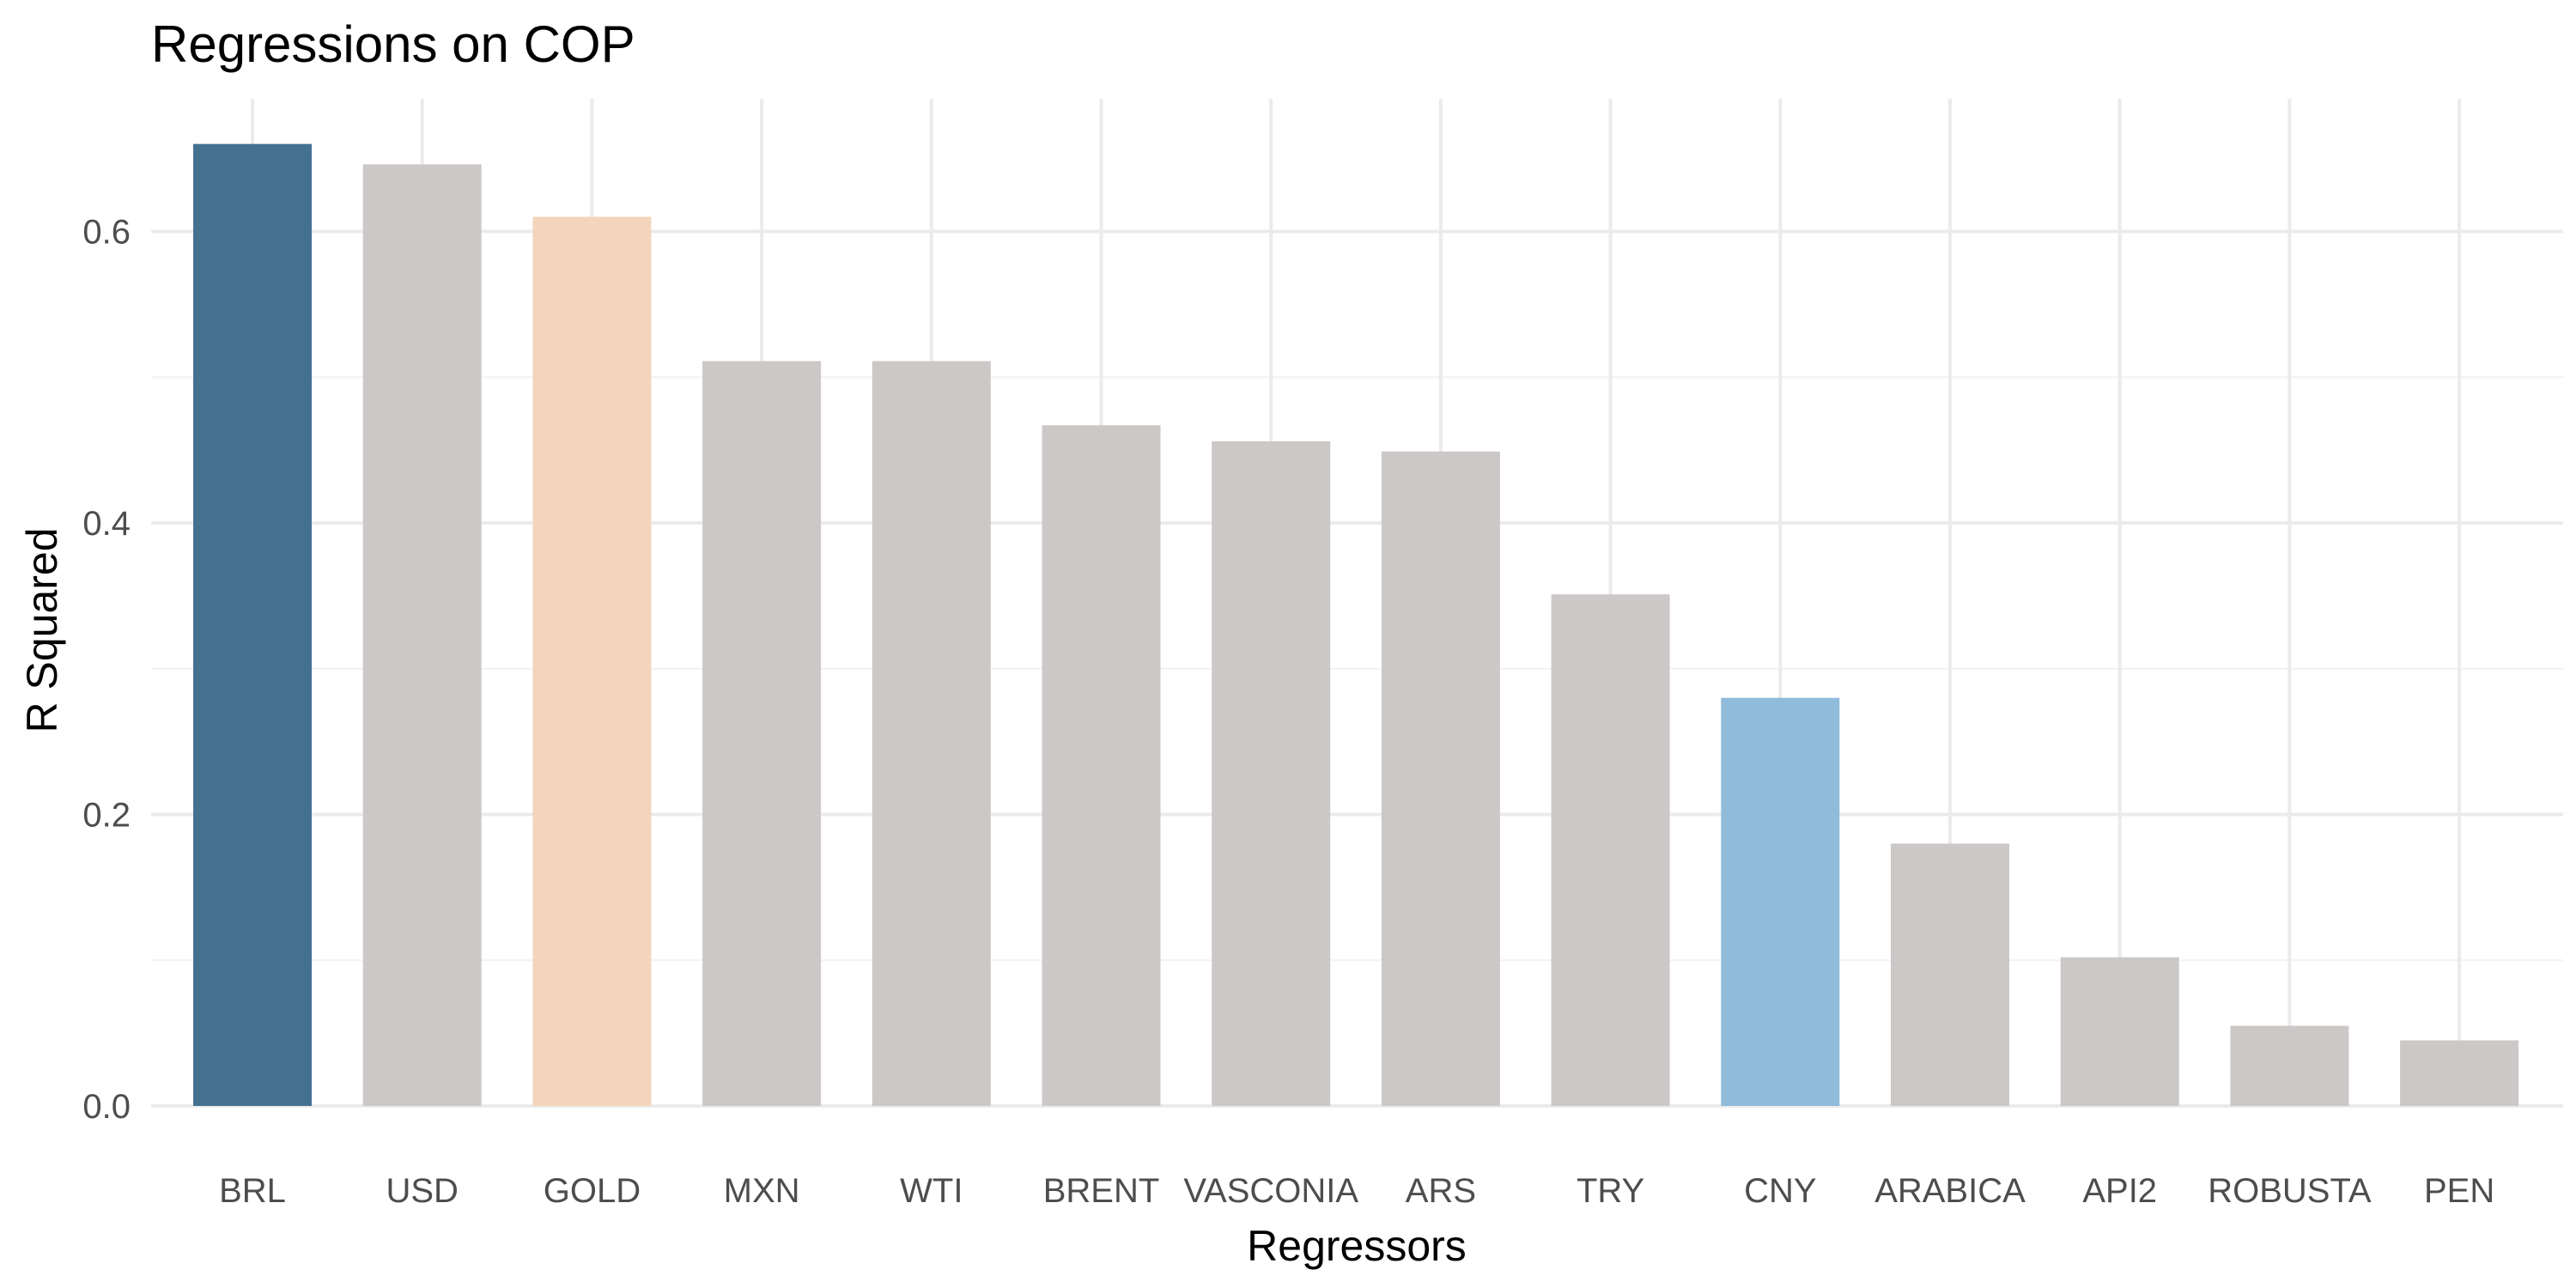  I want to click on x-tick-label-mxn: MXN, so click(762, 1191).